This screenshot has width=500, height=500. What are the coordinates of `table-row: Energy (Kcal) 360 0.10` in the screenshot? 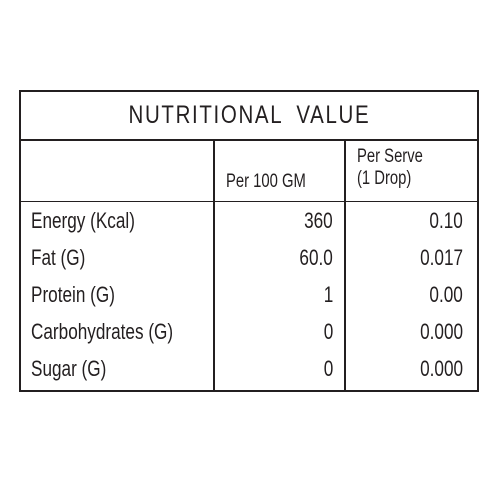 It's located at (249, 220).